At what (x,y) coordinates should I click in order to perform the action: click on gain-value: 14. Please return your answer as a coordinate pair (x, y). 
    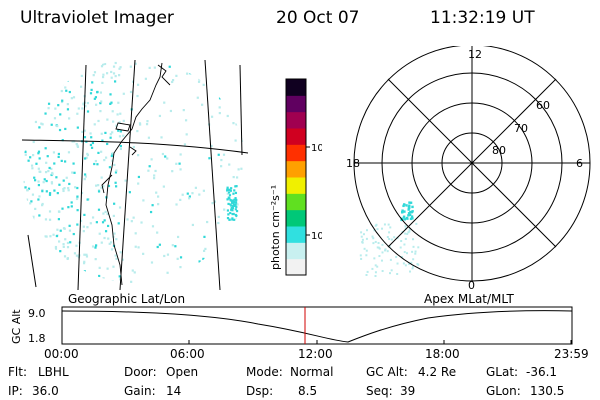
    Looking at the image, I should click on (174, 391).